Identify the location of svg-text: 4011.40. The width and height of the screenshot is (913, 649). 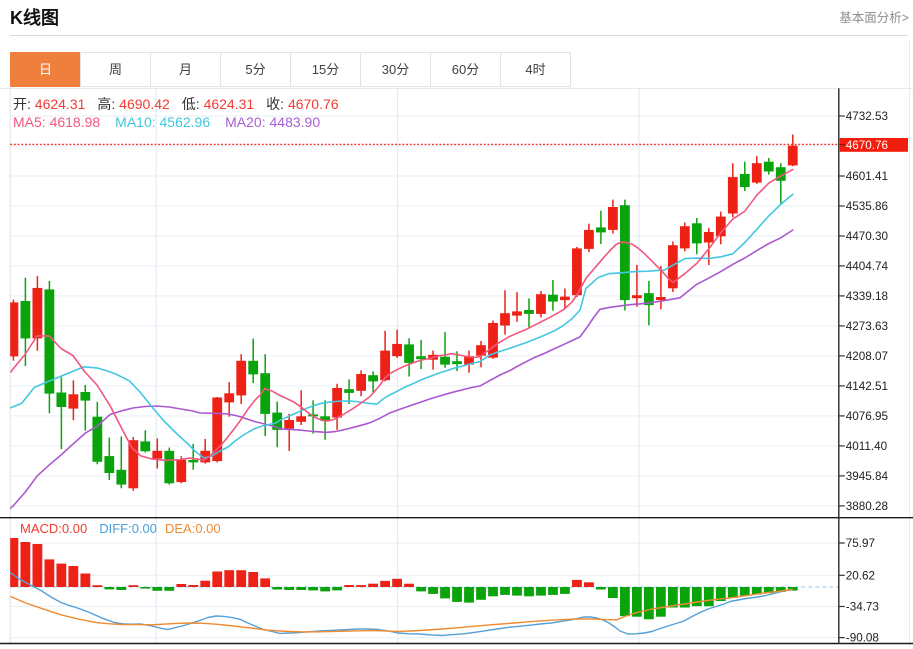
(867, 446).